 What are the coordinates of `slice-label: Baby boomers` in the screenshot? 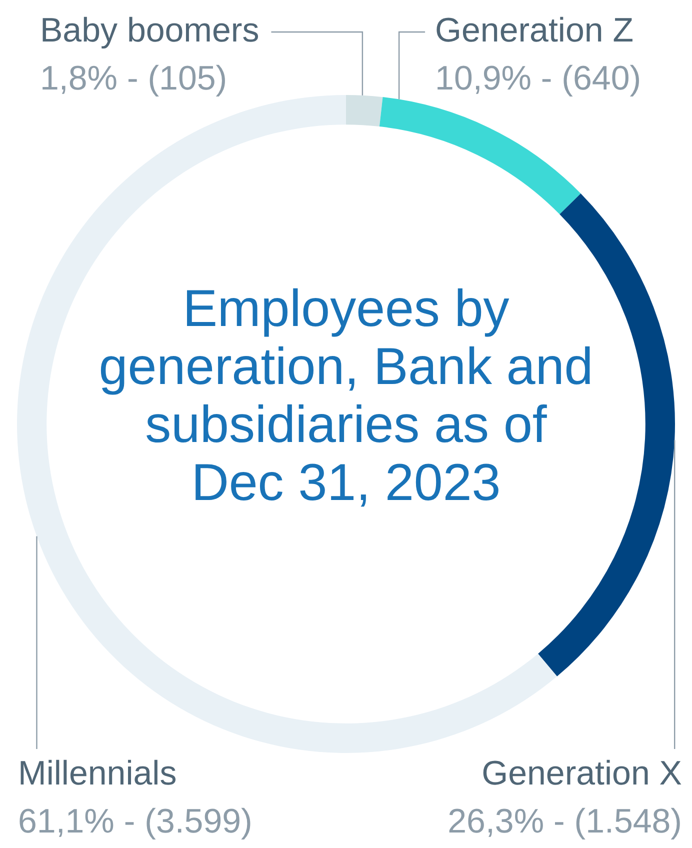 It's located at (150, 30).